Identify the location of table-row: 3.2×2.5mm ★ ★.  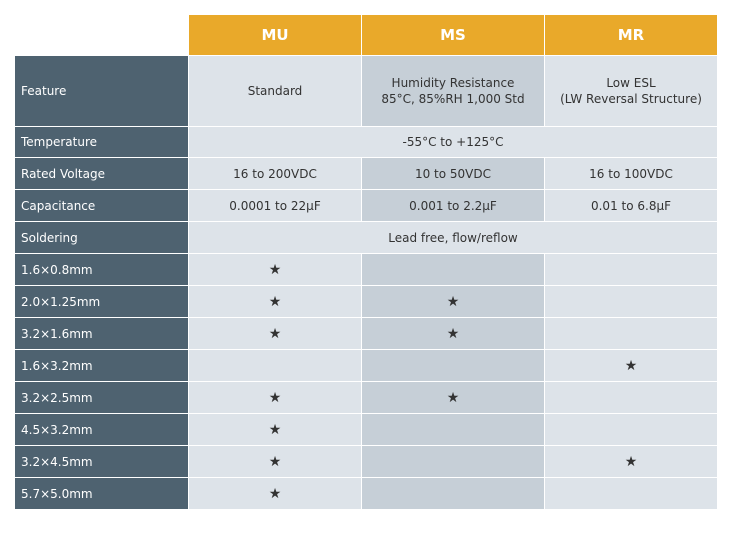
(366, 397).